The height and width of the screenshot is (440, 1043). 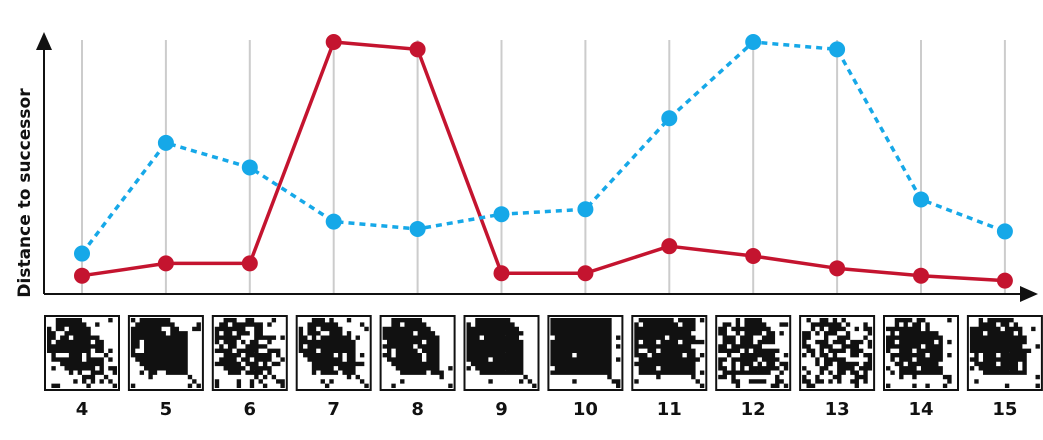 What do you see at coordinates (25, 193) in the screenshot?
I see `y-axis-label: Distance to successor` at bounding box center [25, 193].